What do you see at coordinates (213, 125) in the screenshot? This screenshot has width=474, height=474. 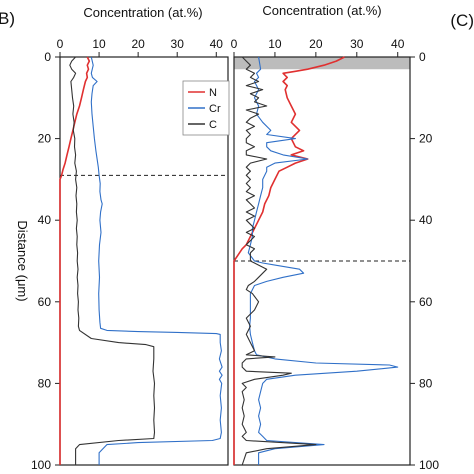 I see `legend-label-c: C` at bounding box center [213, 125].